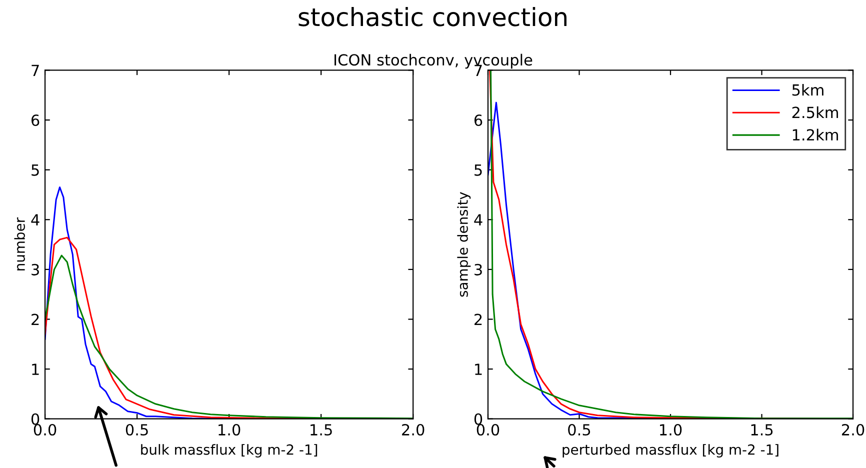 The width and height of the screenshot is (866, 468). What do you see at coordinates (815, 112) in the screenshot?
I see `legend-label: 2.5km` at bounding box center [815, 112].